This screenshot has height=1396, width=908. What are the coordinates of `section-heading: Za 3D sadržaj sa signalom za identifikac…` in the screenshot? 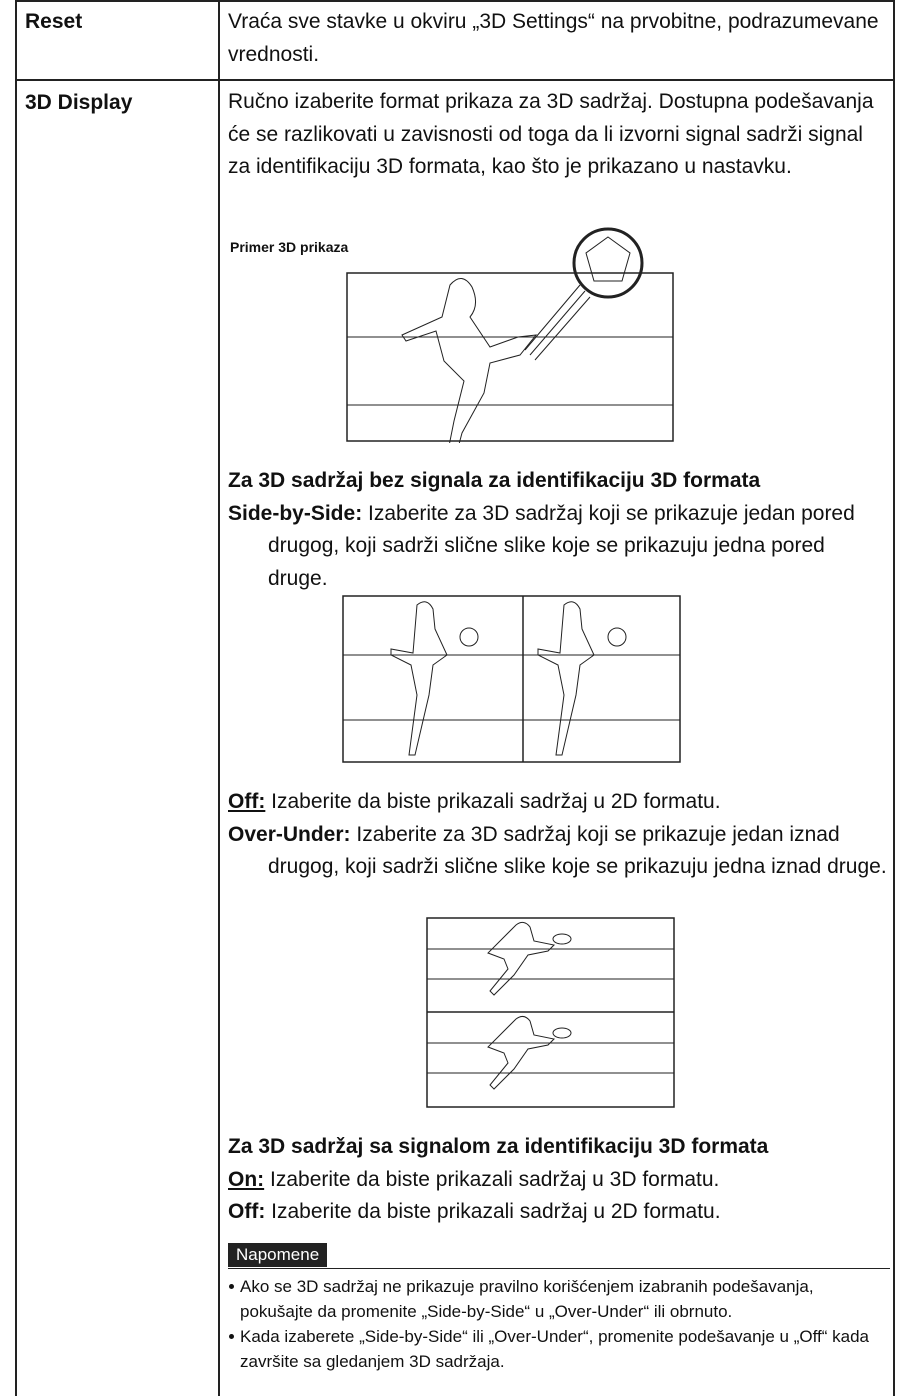 It's located at (498, 1146).